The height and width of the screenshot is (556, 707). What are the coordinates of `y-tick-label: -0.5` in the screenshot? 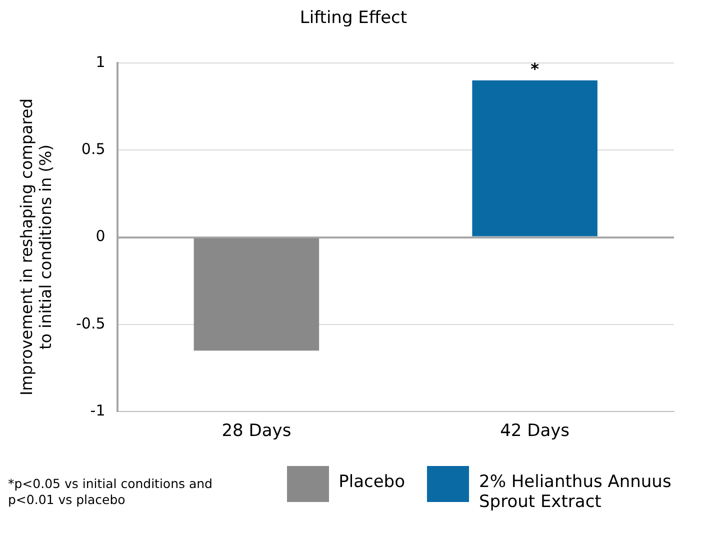 It's located at (91, 323).